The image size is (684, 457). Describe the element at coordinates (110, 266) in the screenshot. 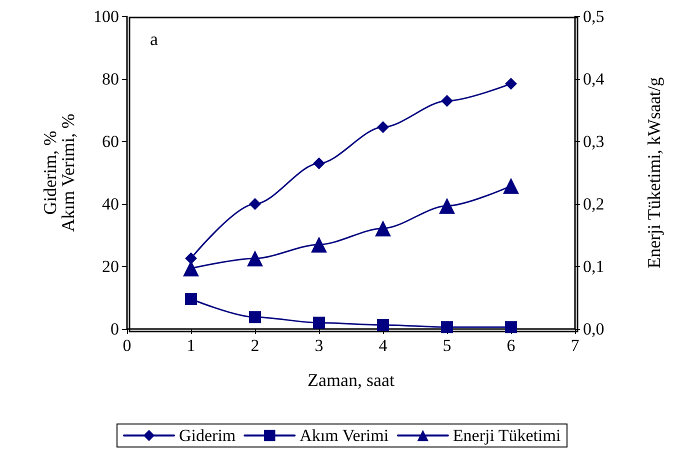

I see `y-tick-label: 20` at that location.